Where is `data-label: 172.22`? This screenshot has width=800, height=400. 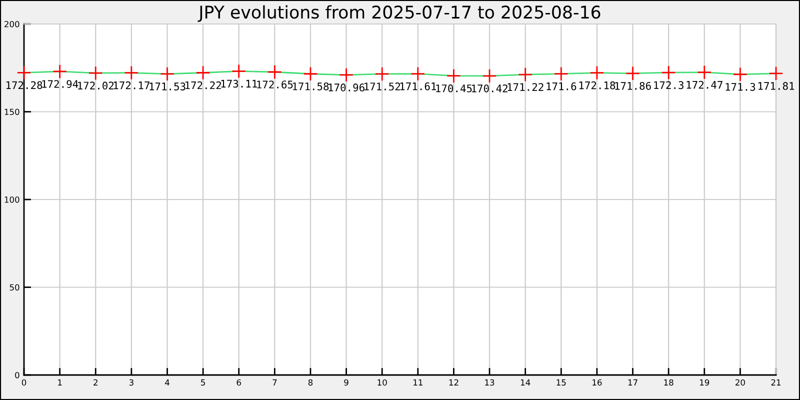
data-label: 172.22 is located at coordinates (203, 85).